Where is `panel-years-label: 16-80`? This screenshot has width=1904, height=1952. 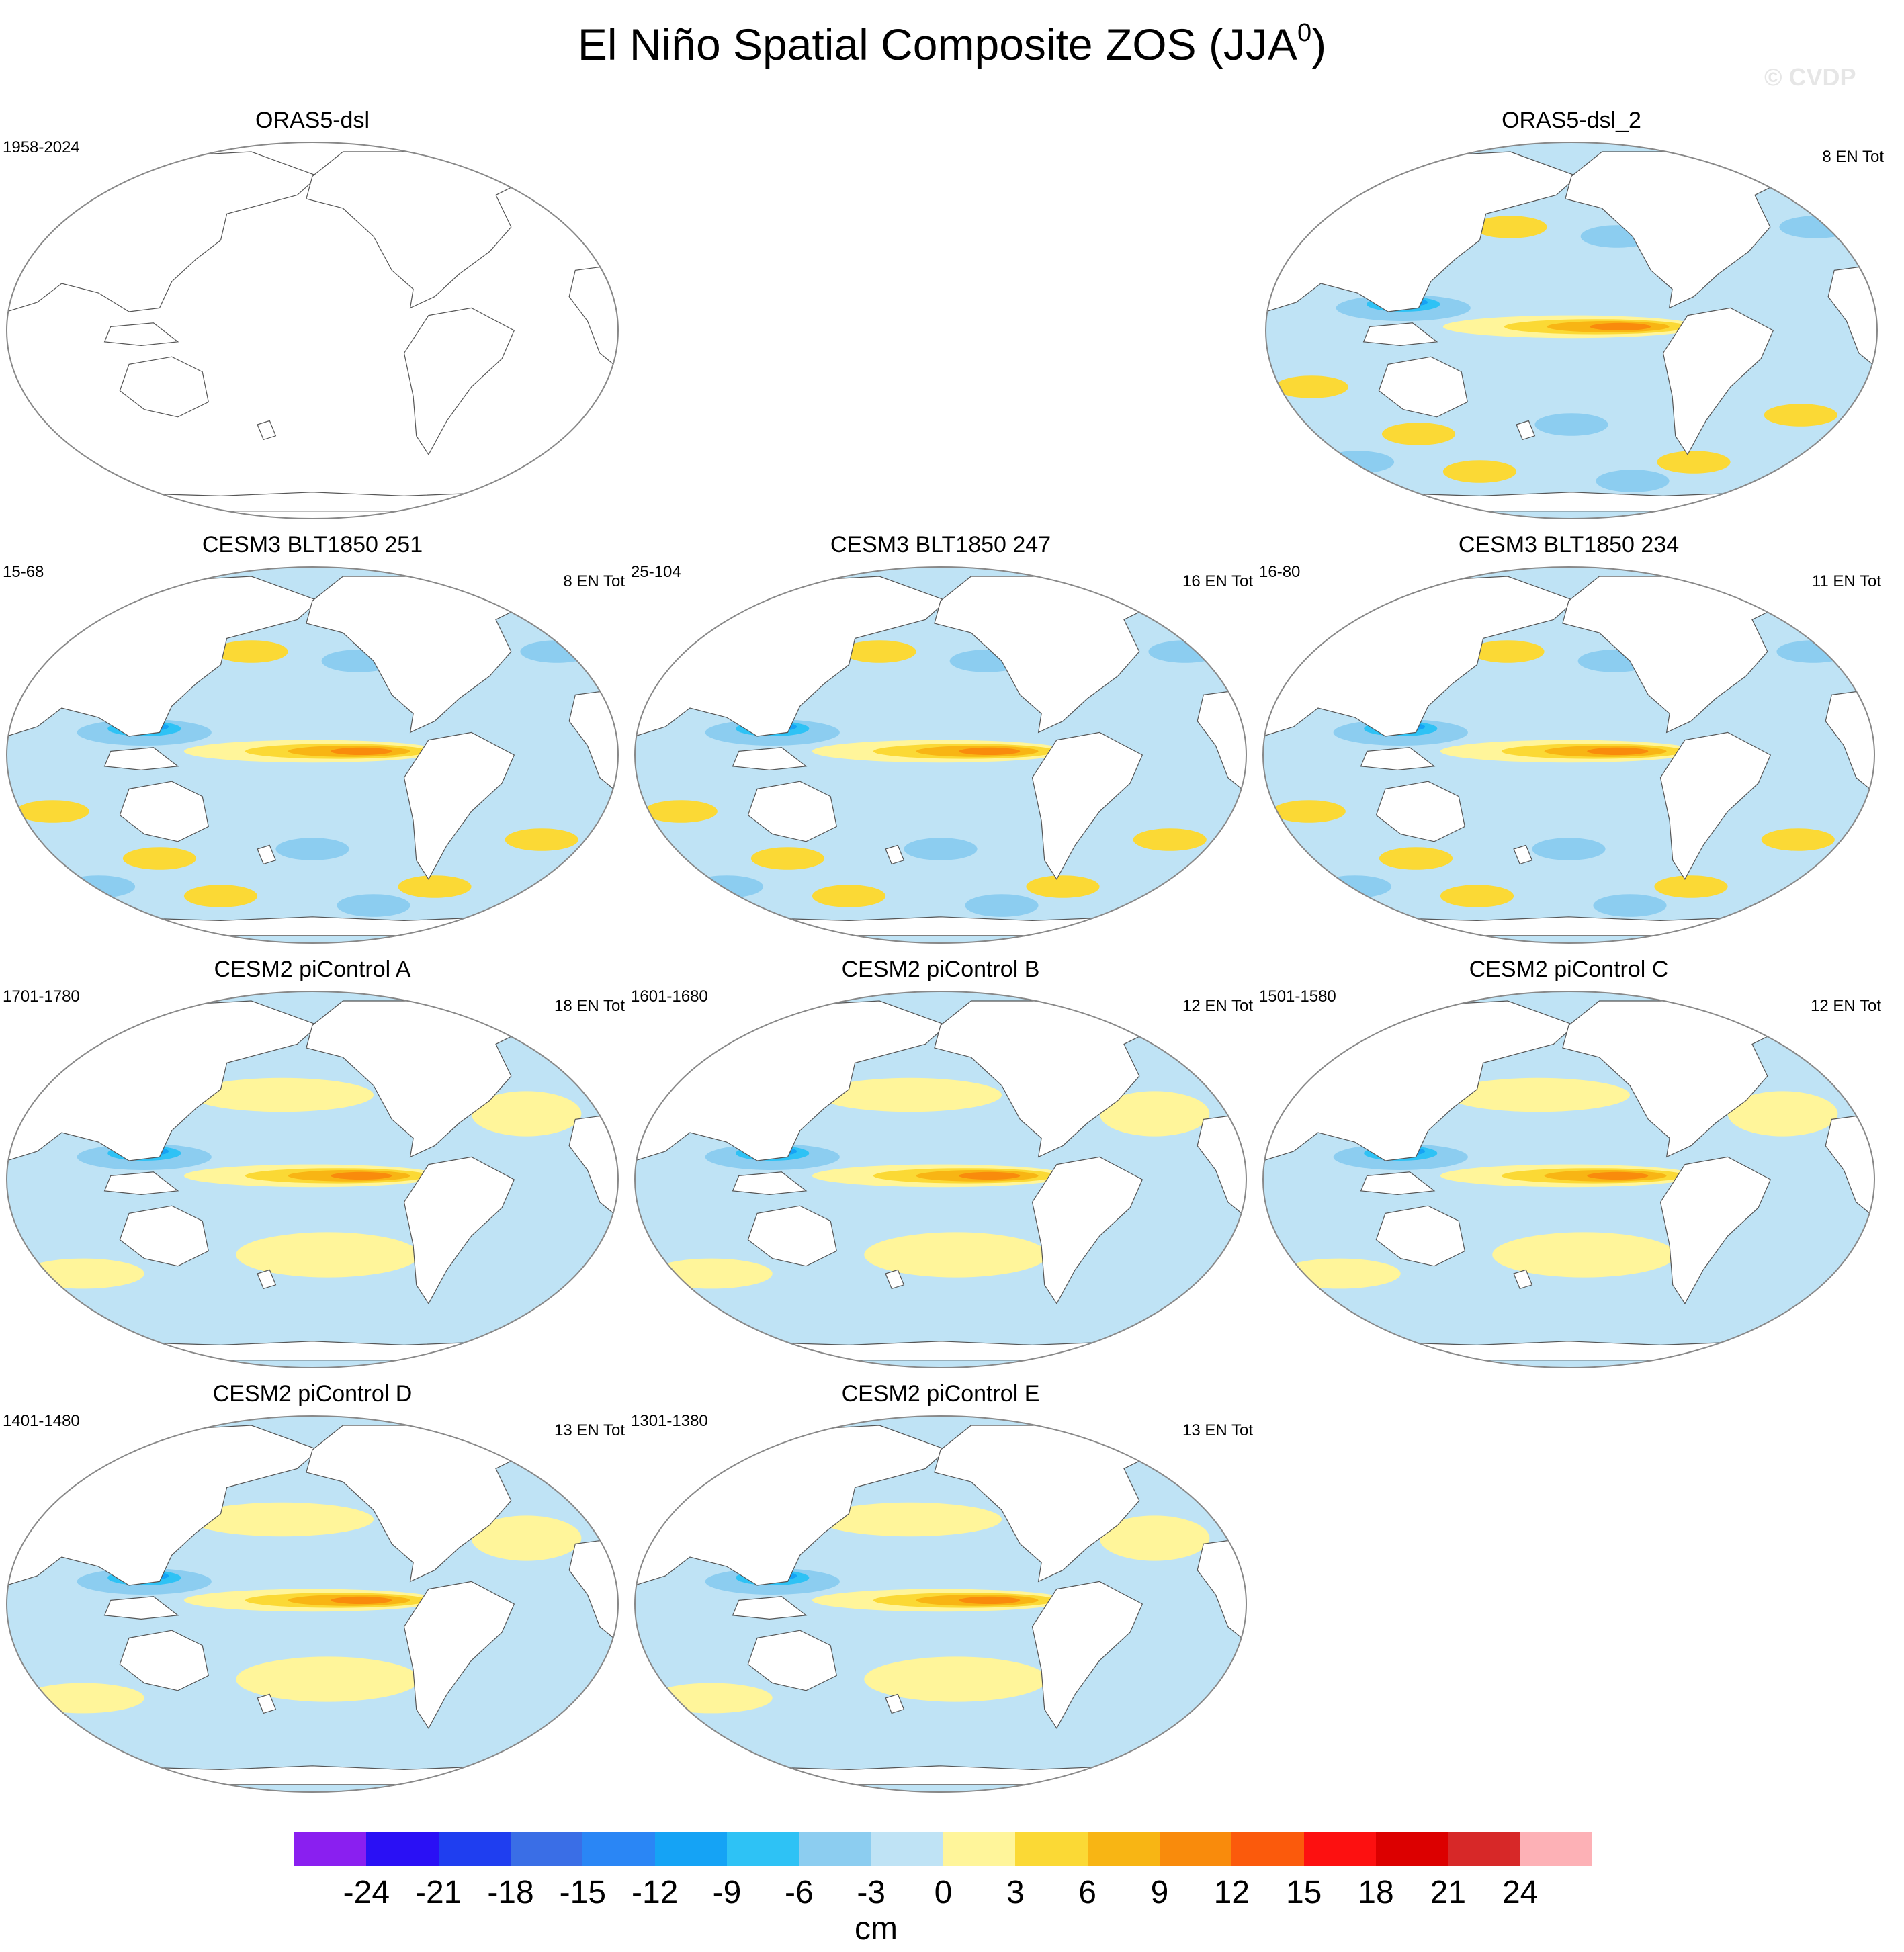 panel-years-label: 16-80 is located at coordinates (1280, 572).